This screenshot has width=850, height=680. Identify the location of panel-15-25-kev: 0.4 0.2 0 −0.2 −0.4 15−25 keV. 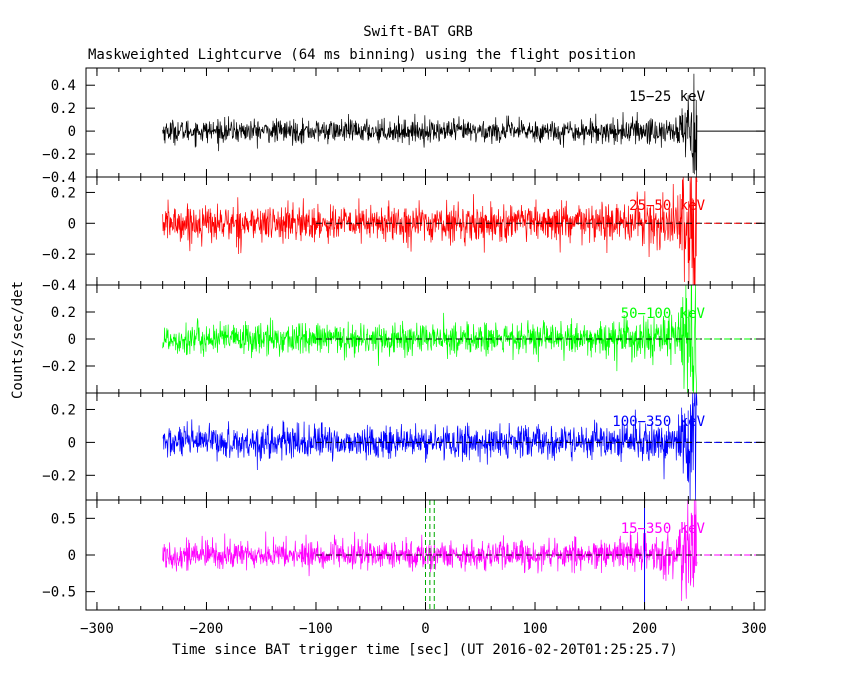
(404, 126).